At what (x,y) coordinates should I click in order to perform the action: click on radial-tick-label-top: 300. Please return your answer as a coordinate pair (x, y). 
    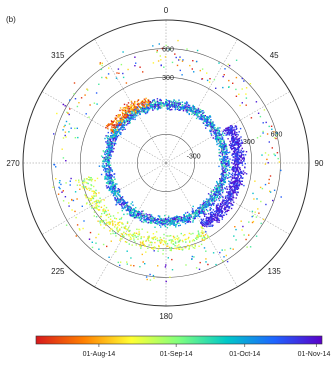
    Looking at the image, I should click on (168, 78).